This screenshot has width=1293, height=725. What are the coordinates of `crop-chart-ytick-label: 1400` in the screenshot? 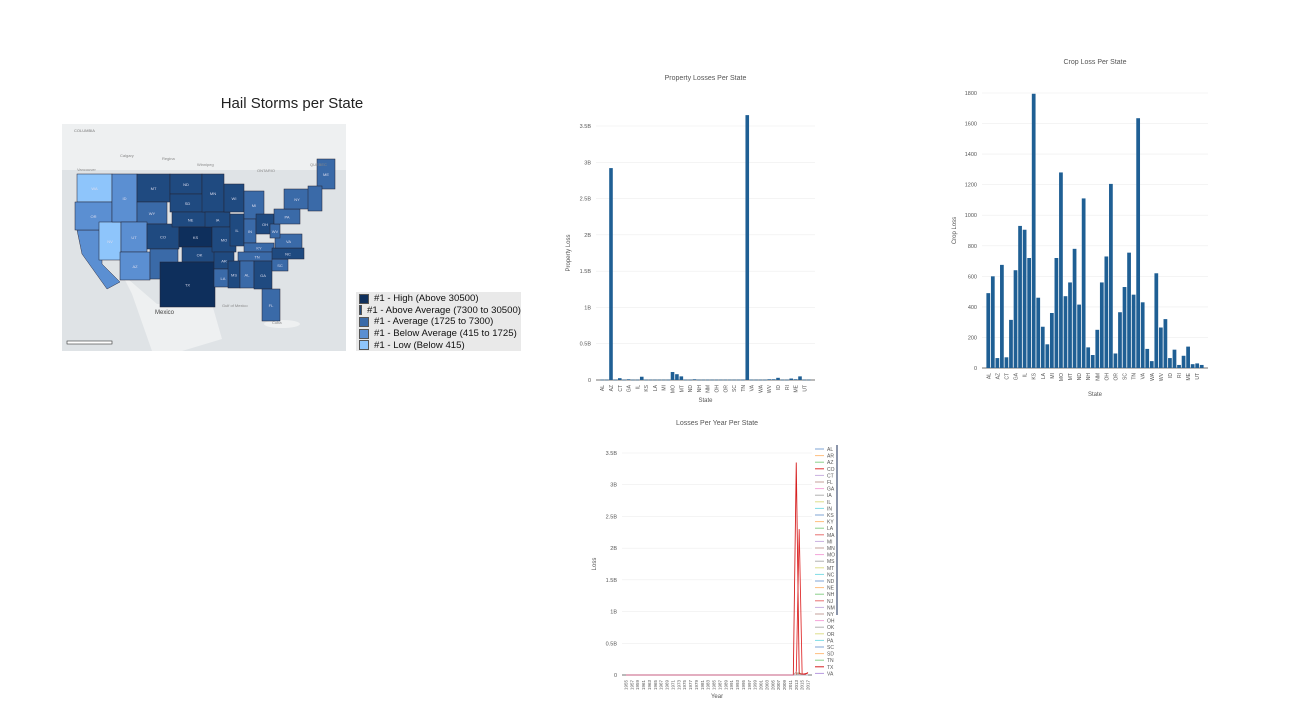 It's located at (971, 155).